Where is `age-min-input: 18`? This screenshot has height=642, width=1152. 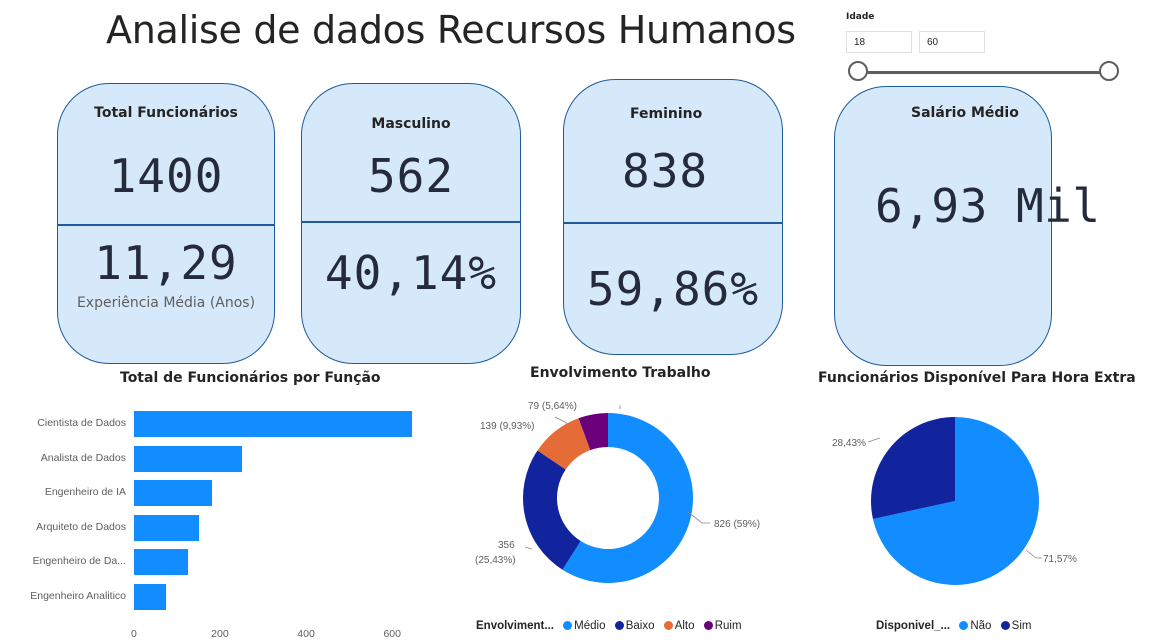 age-min-input: 18 is located at coordinates (879, 42).